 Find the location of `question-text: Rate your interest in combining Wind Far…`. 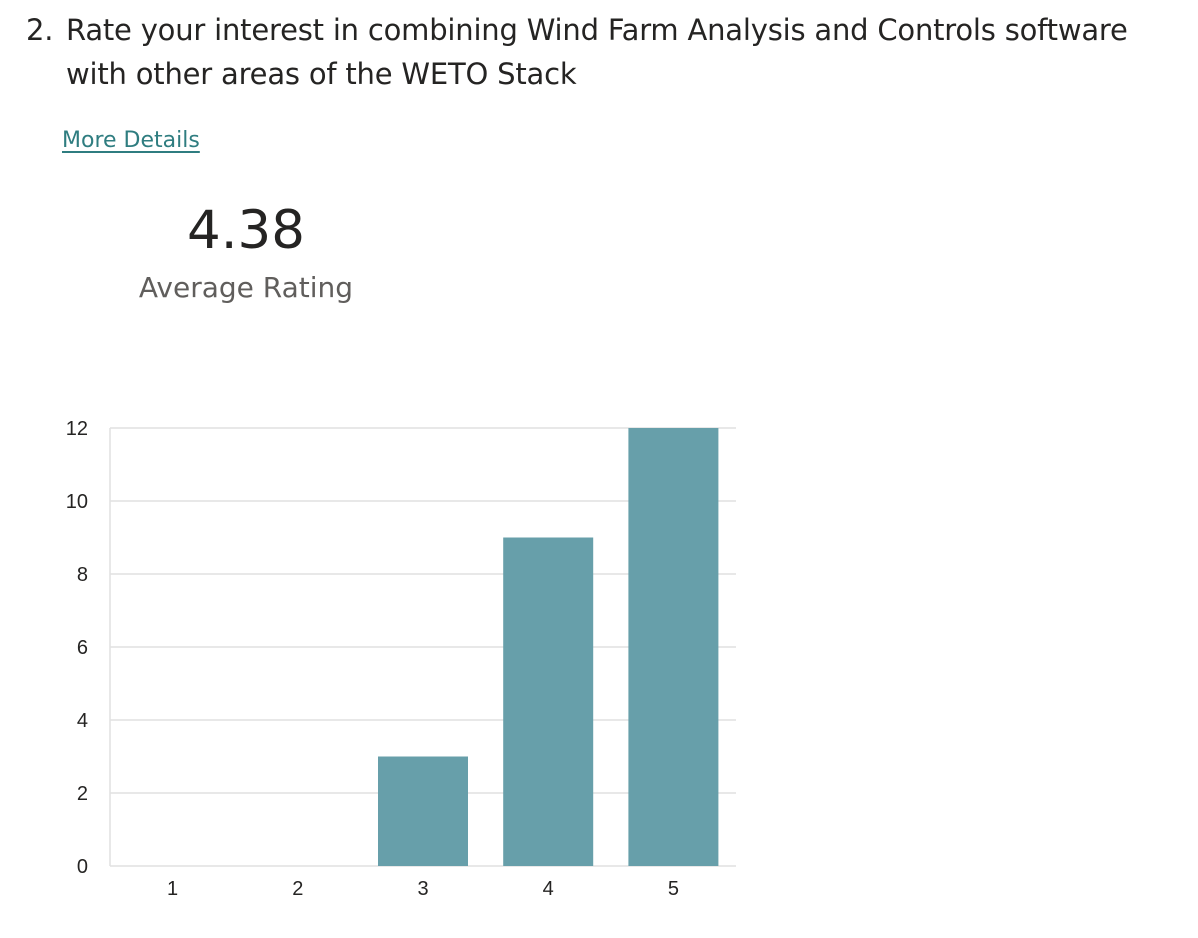

question-text: Rate your interest in combining Wind Far… is located at coordinates (597, 52).